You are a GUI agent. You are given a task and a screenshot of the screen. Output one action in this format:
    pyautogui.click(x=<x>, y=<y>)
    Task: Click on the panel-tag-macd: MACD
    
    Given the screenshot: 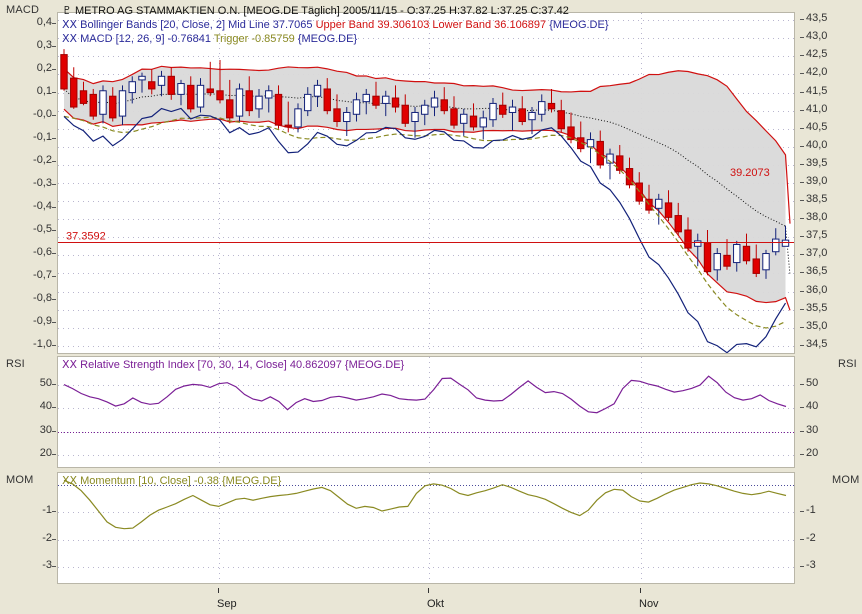 What is the action you would take?
    pyautogui.click(x=23, y=10)
    